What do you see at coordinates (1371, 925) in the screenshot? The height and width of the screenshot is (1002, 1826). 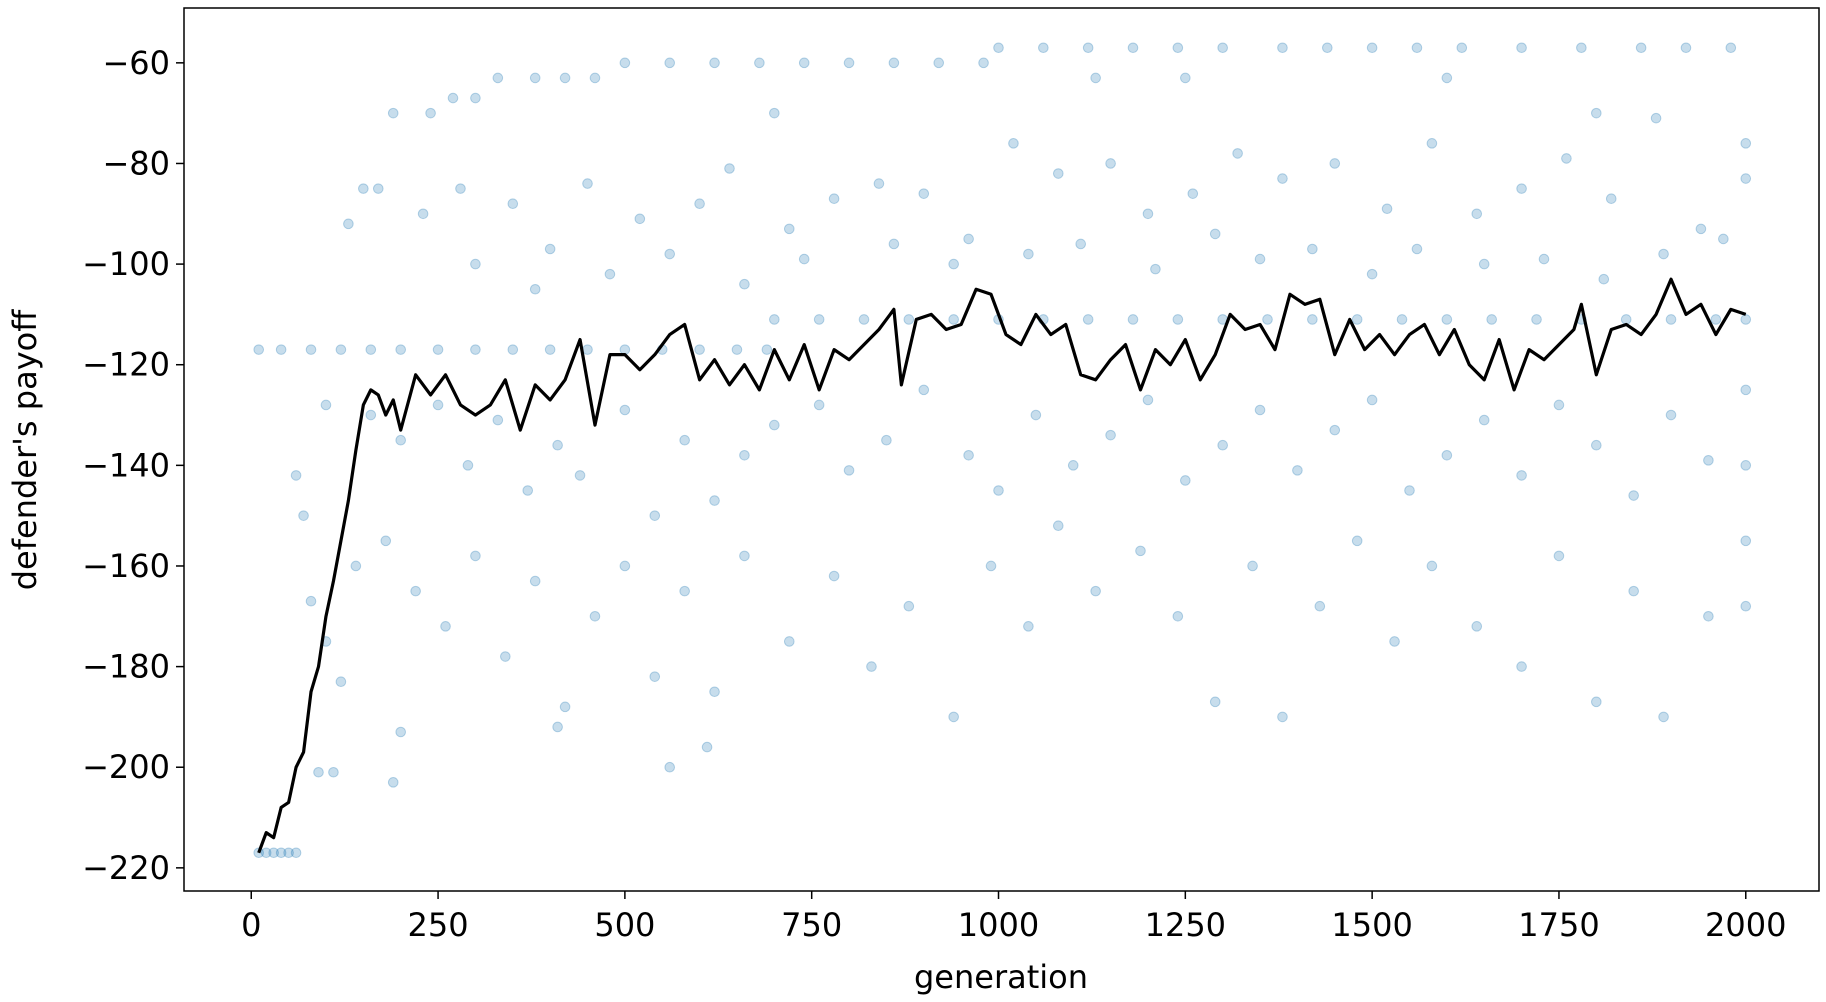 I see `x-tick-label: 1500` at bounding box center [1371, 925].